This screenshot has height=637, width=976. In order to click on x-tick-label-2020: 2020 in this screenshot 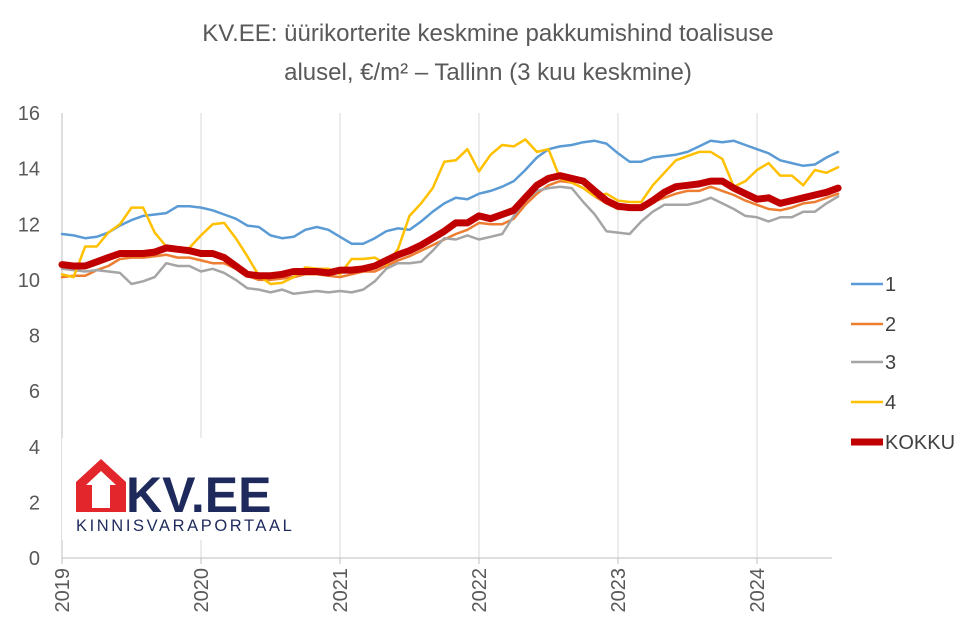, I will do `click(202, 590)`.